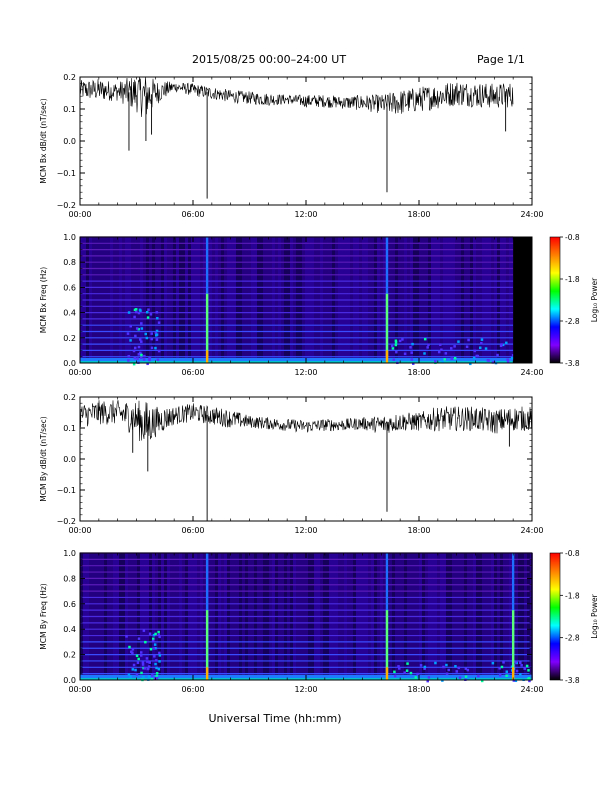  What do you see at coordinates (66, 490) in the screenshot?
I see `y-tick-label: −0.1` at bounding box center [66, 490].